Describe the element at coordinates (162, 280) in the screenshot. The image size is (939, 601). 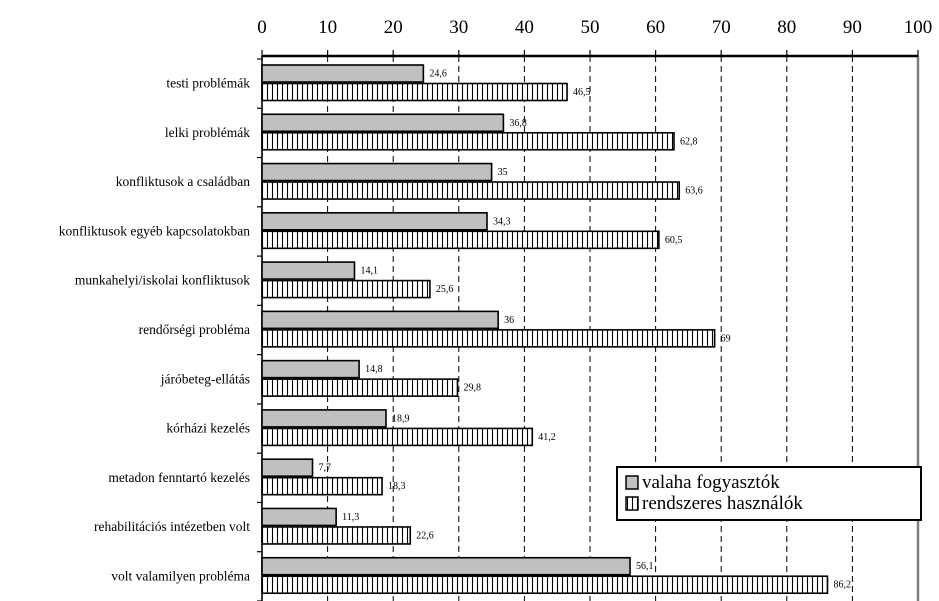
I see `category-label: munkahelyi/iskolai konfliktusok` at that location.